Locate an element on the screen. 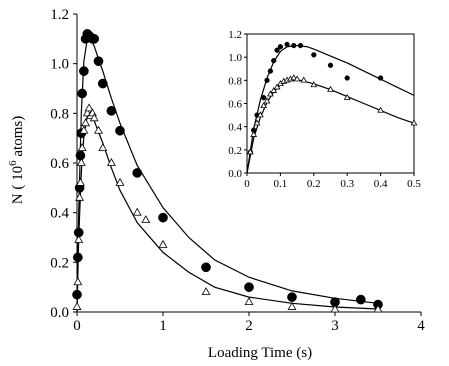  inset-y-tick-label: 0.0 is located at coordinates (235, 174).